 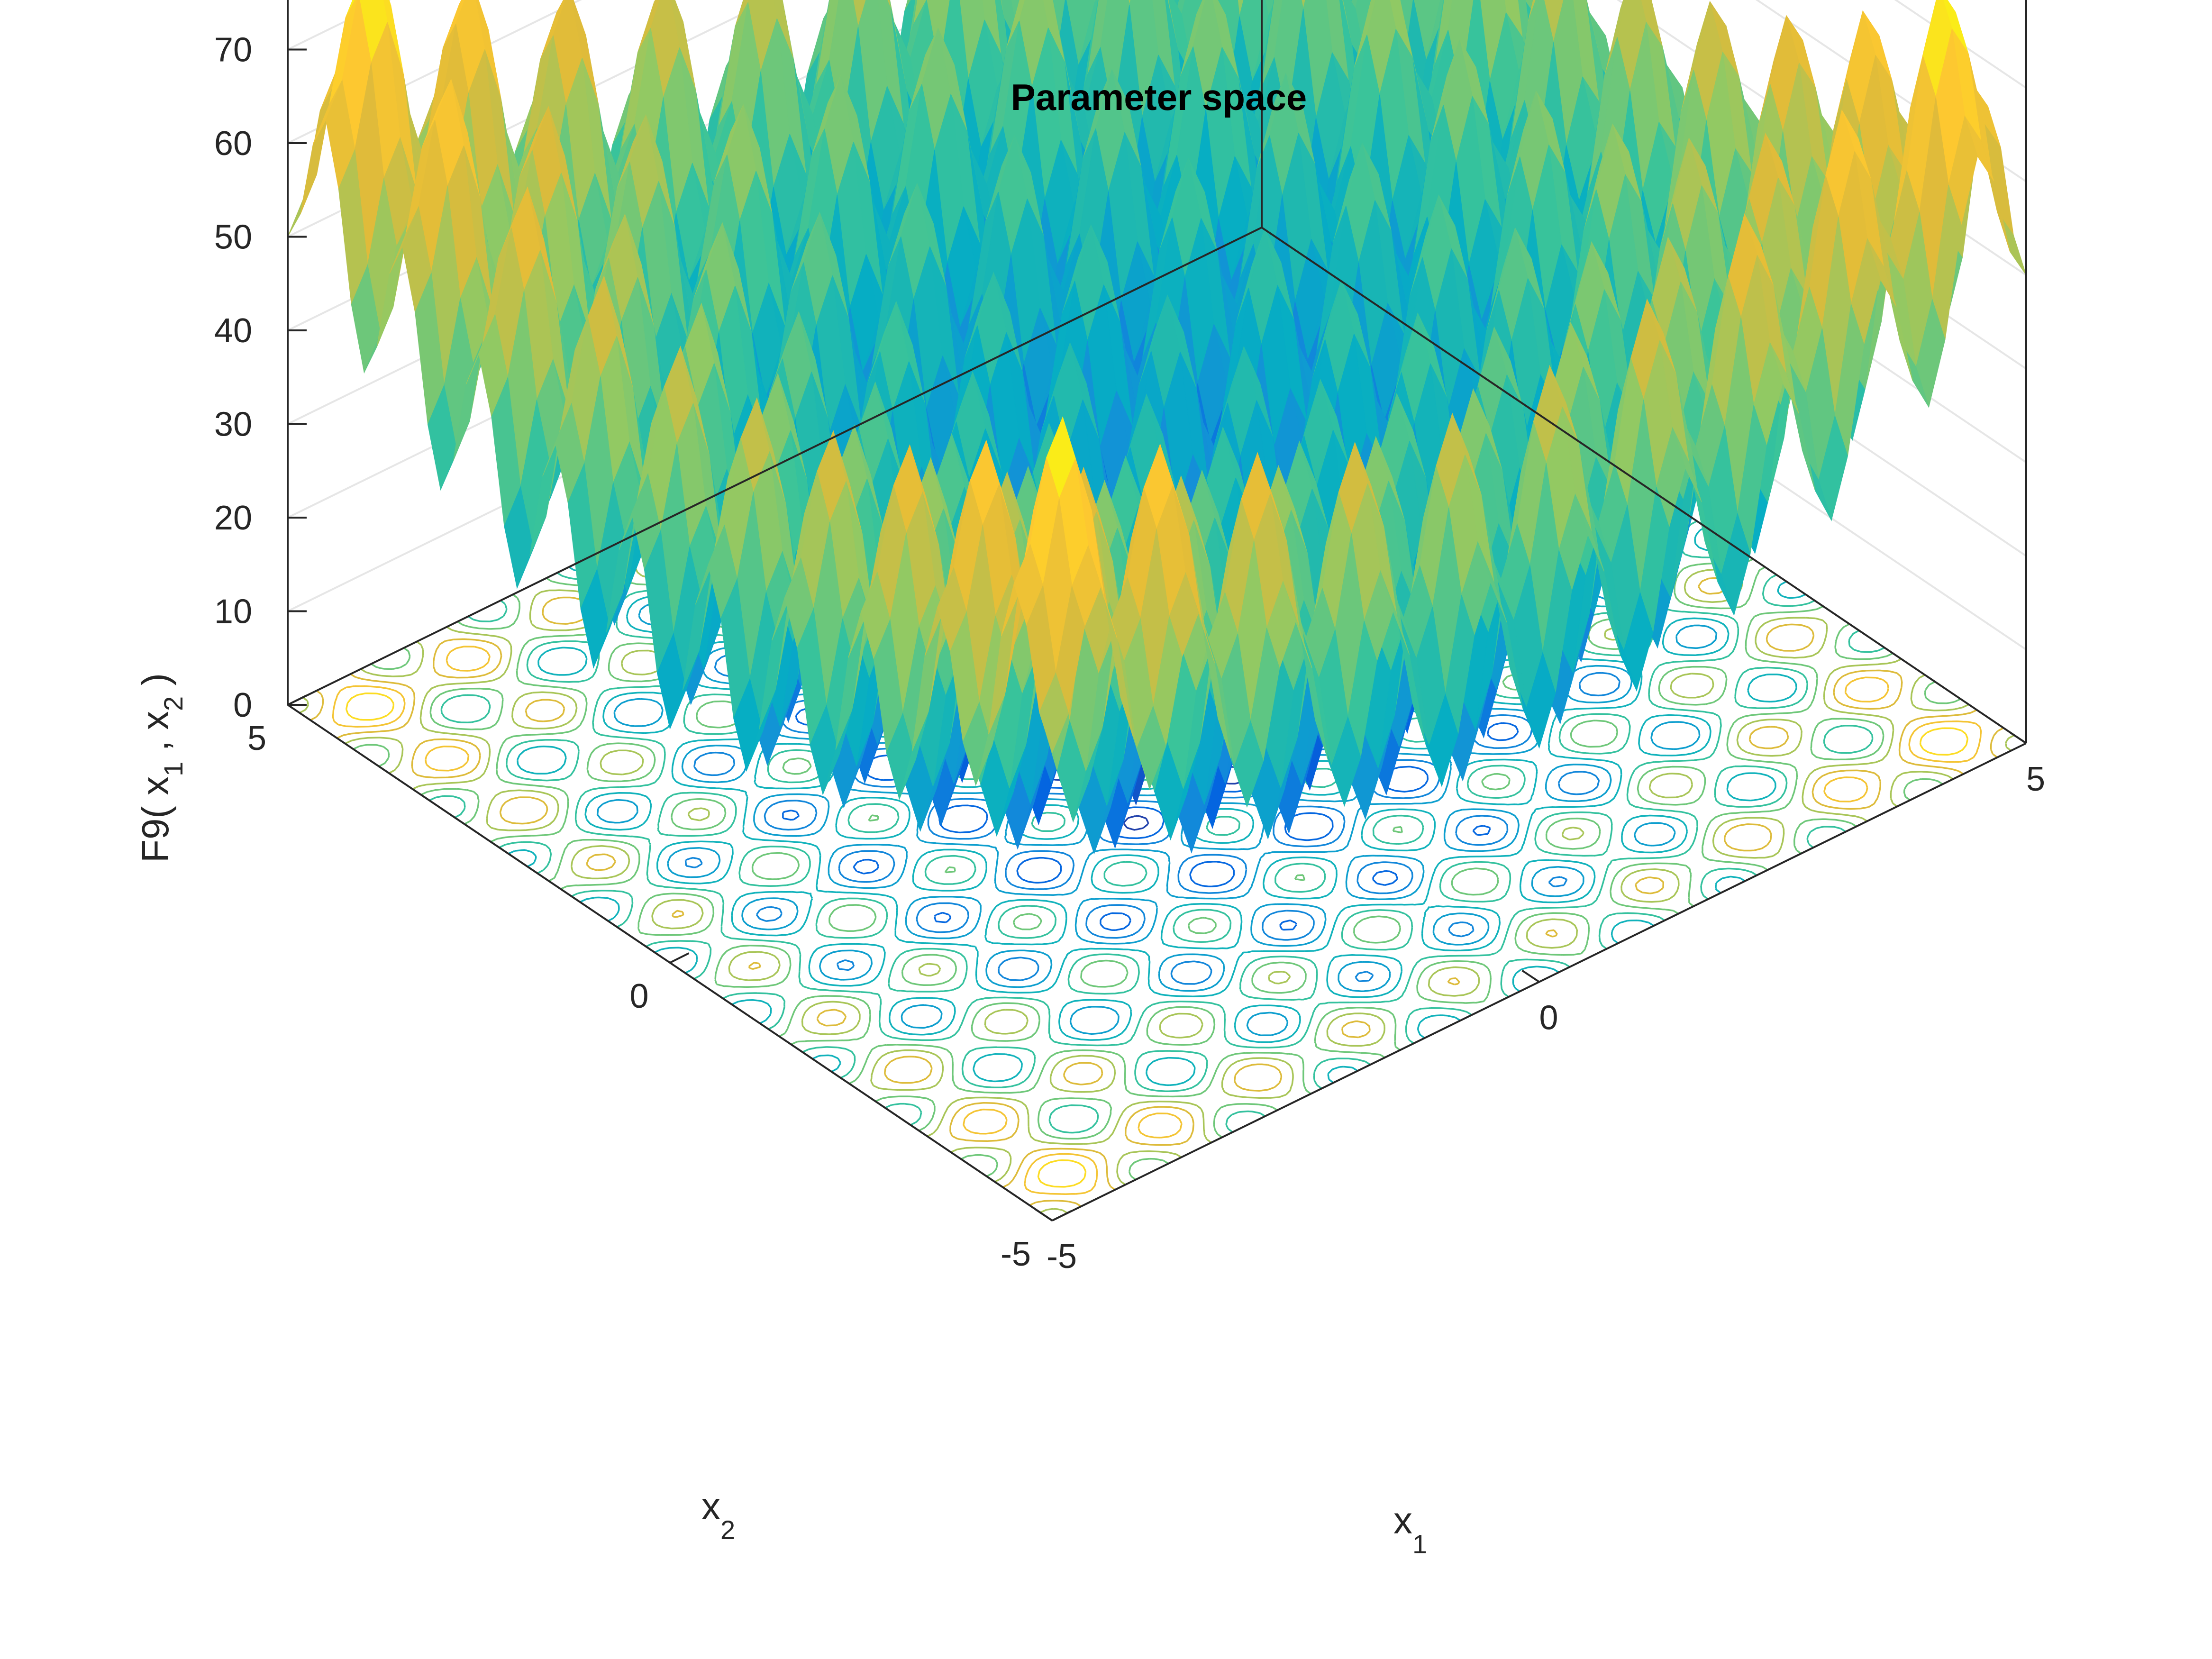 I want to click on x-axis-back, so click(x=774, y=466).